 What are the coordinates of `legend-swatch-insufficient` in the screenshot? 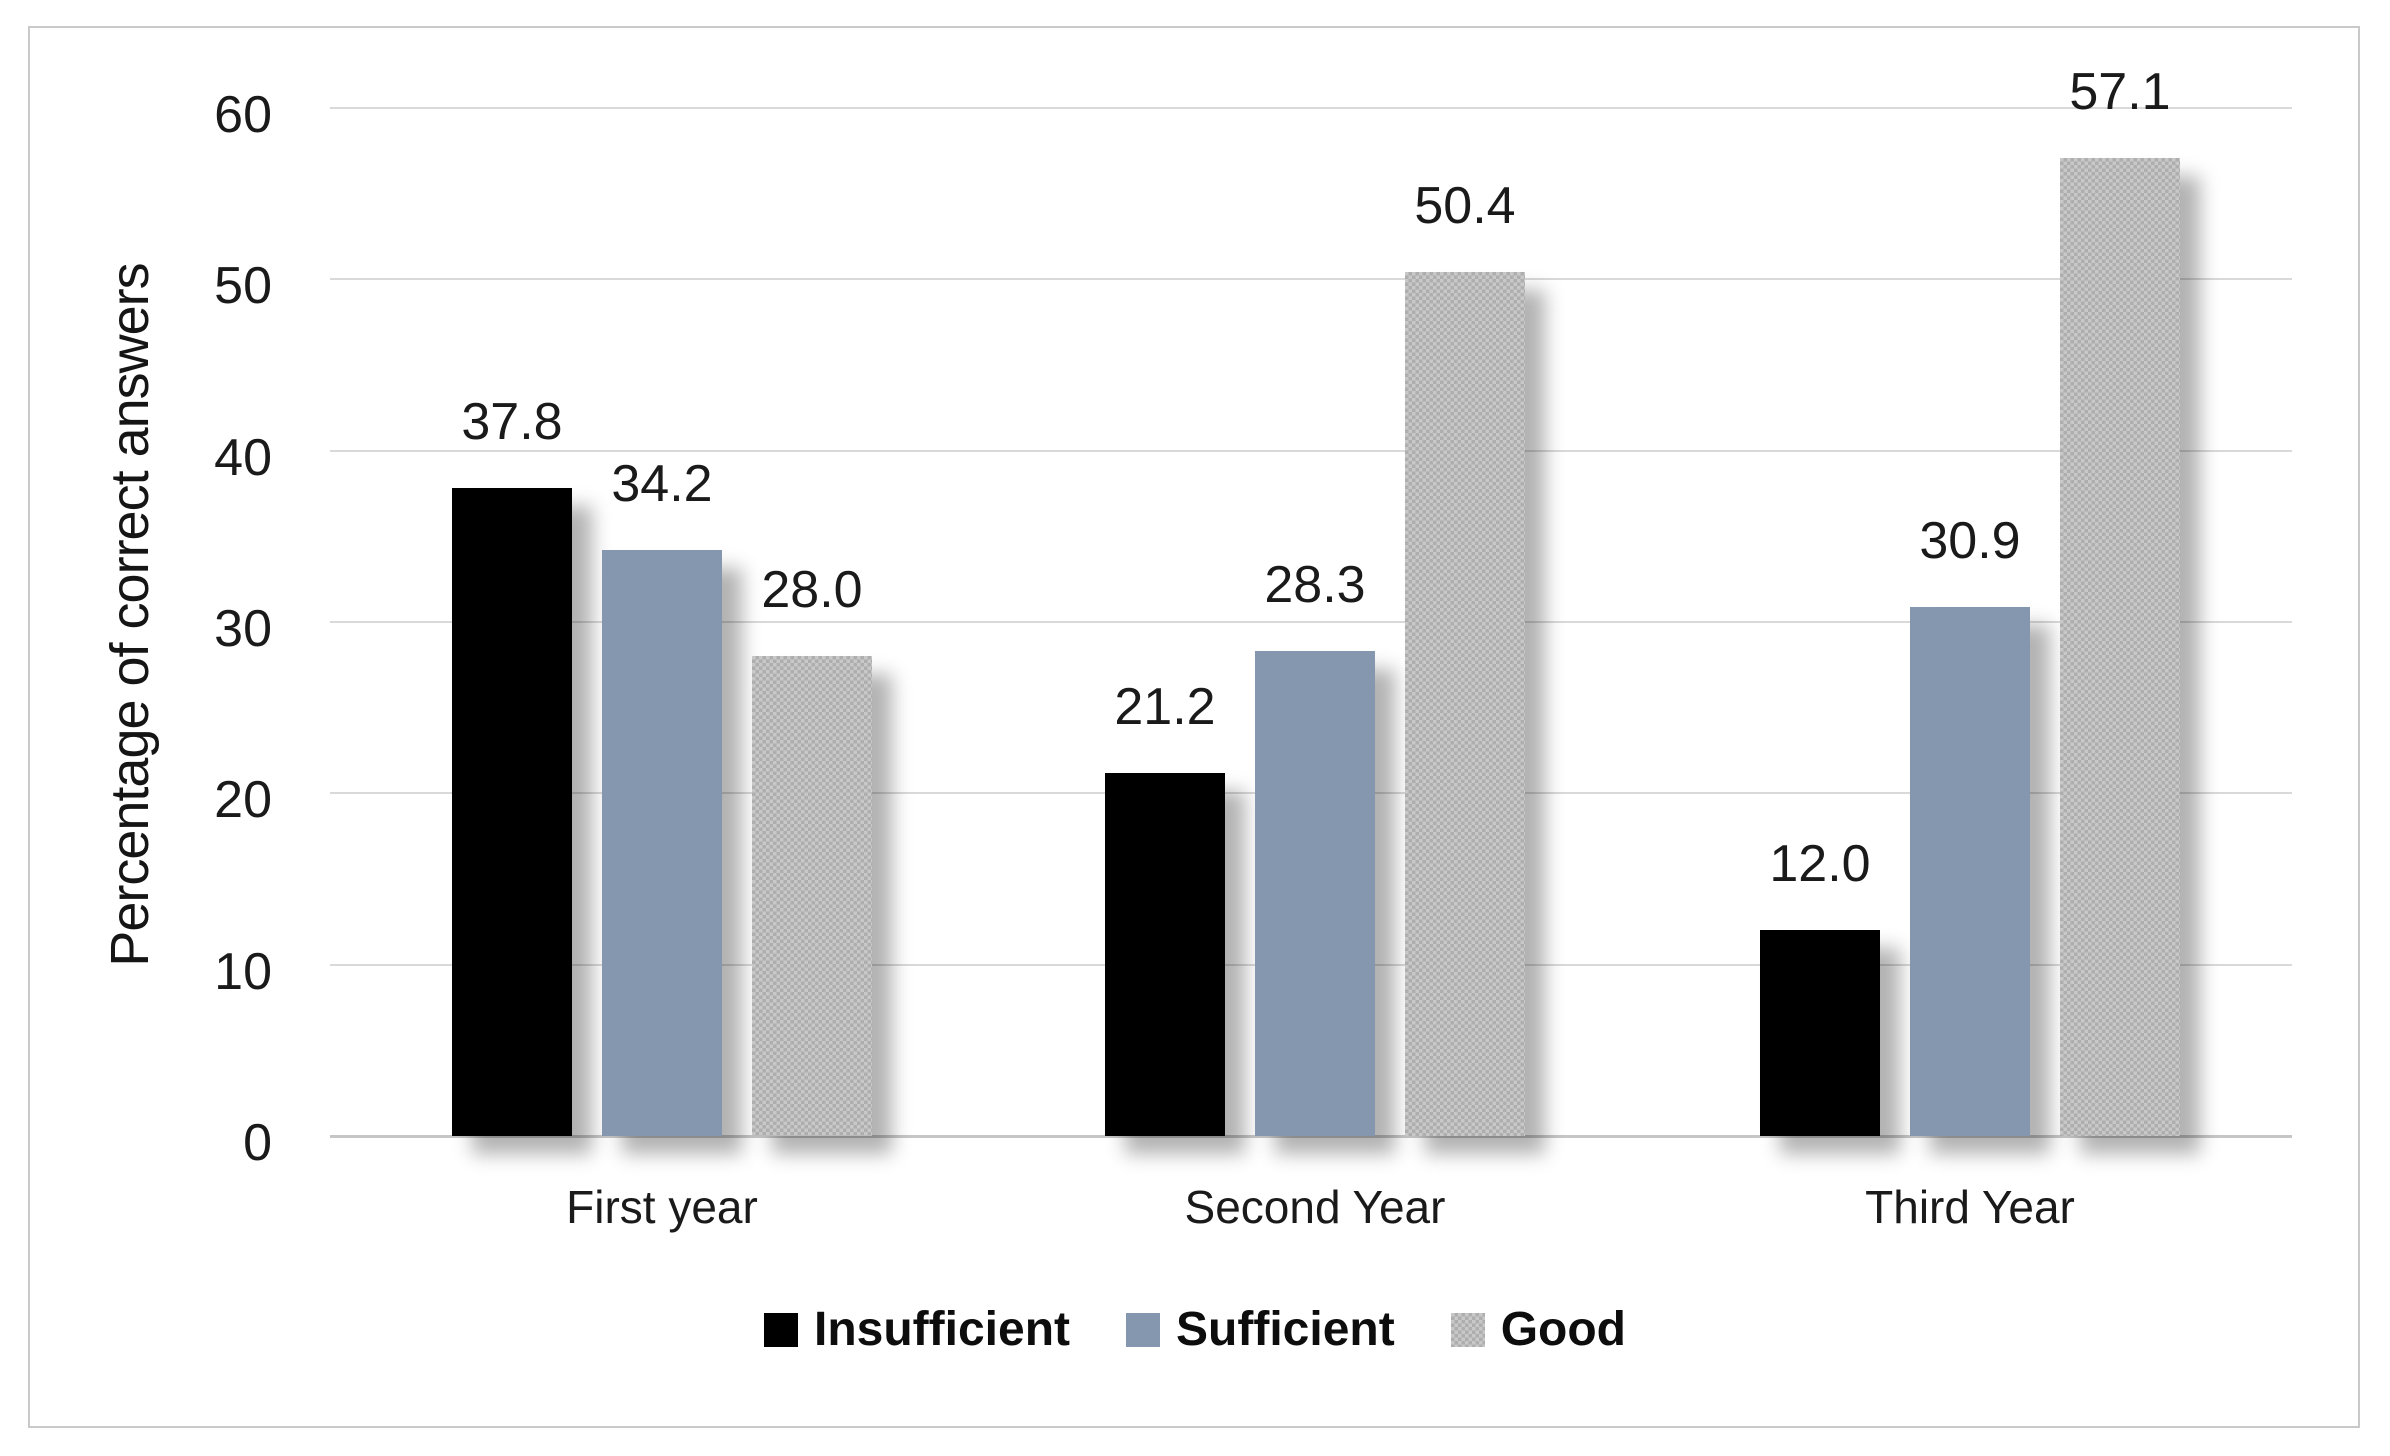 It's located at (781, 1330).